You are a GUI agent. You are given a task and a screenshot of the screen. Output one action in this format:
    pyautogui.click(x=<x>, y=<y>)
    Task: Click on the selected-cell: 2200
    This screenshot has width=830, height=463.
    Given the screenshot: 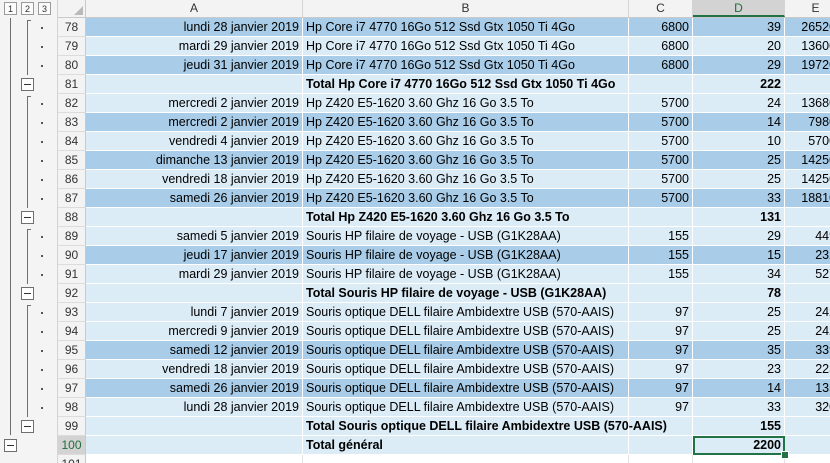 What is the action you would take?
    pyautogui.click(x=739, y=445)
    